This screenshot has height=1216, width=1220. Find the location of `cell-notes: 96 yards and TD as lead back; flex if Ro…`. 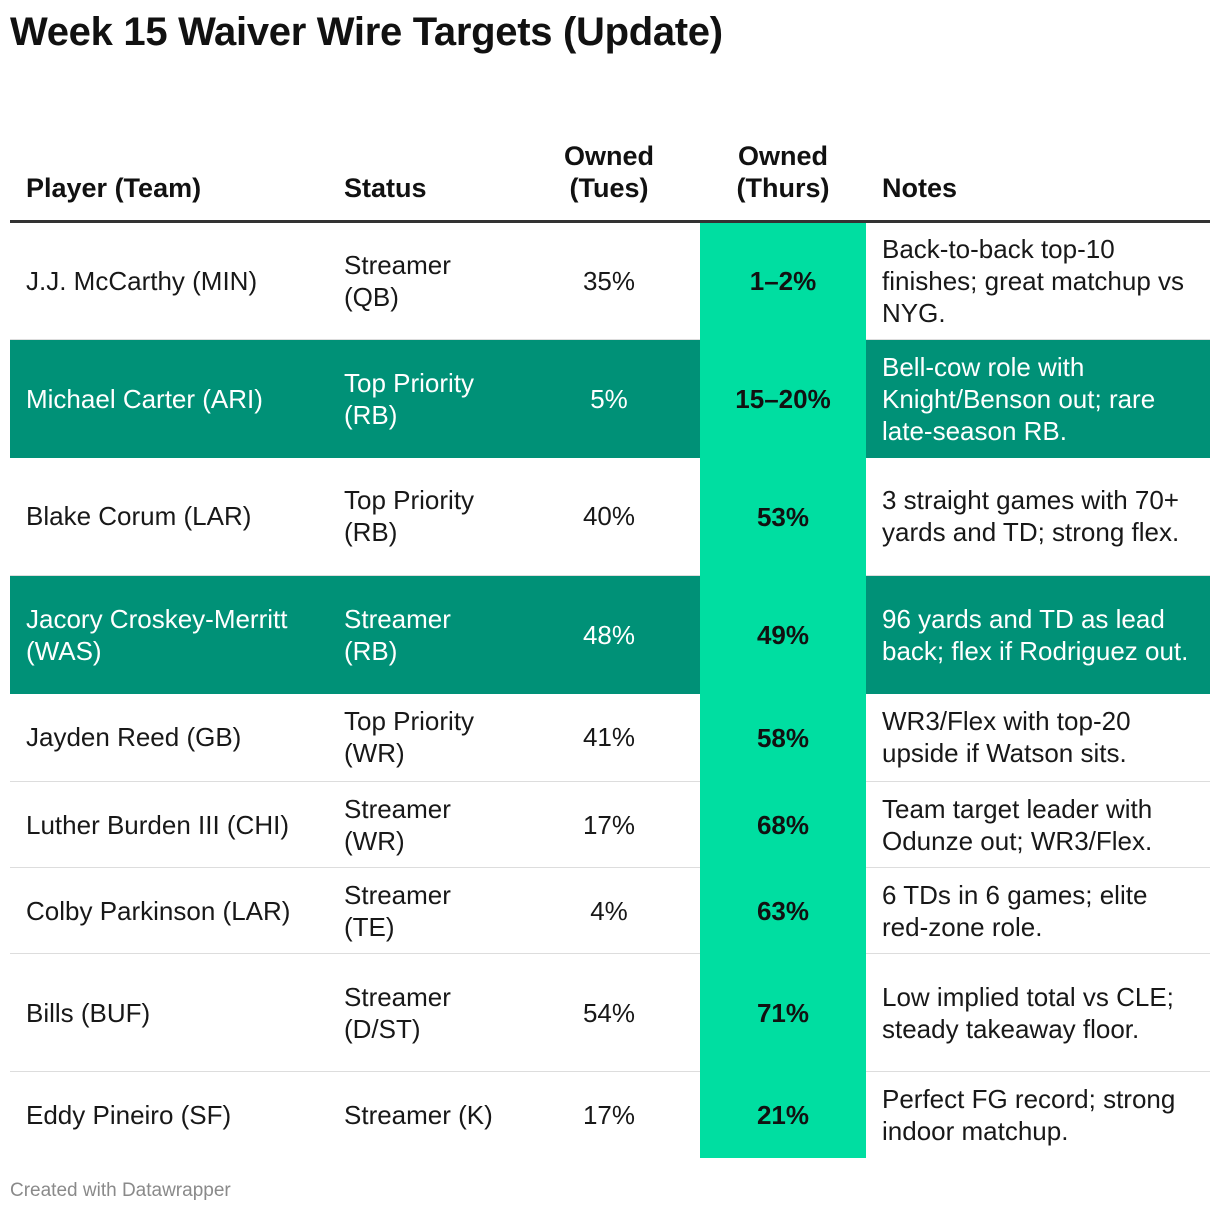

cell-notes: 96 yards and TD as lead back; flex if Ro… is located at coordinates (1038, 634).